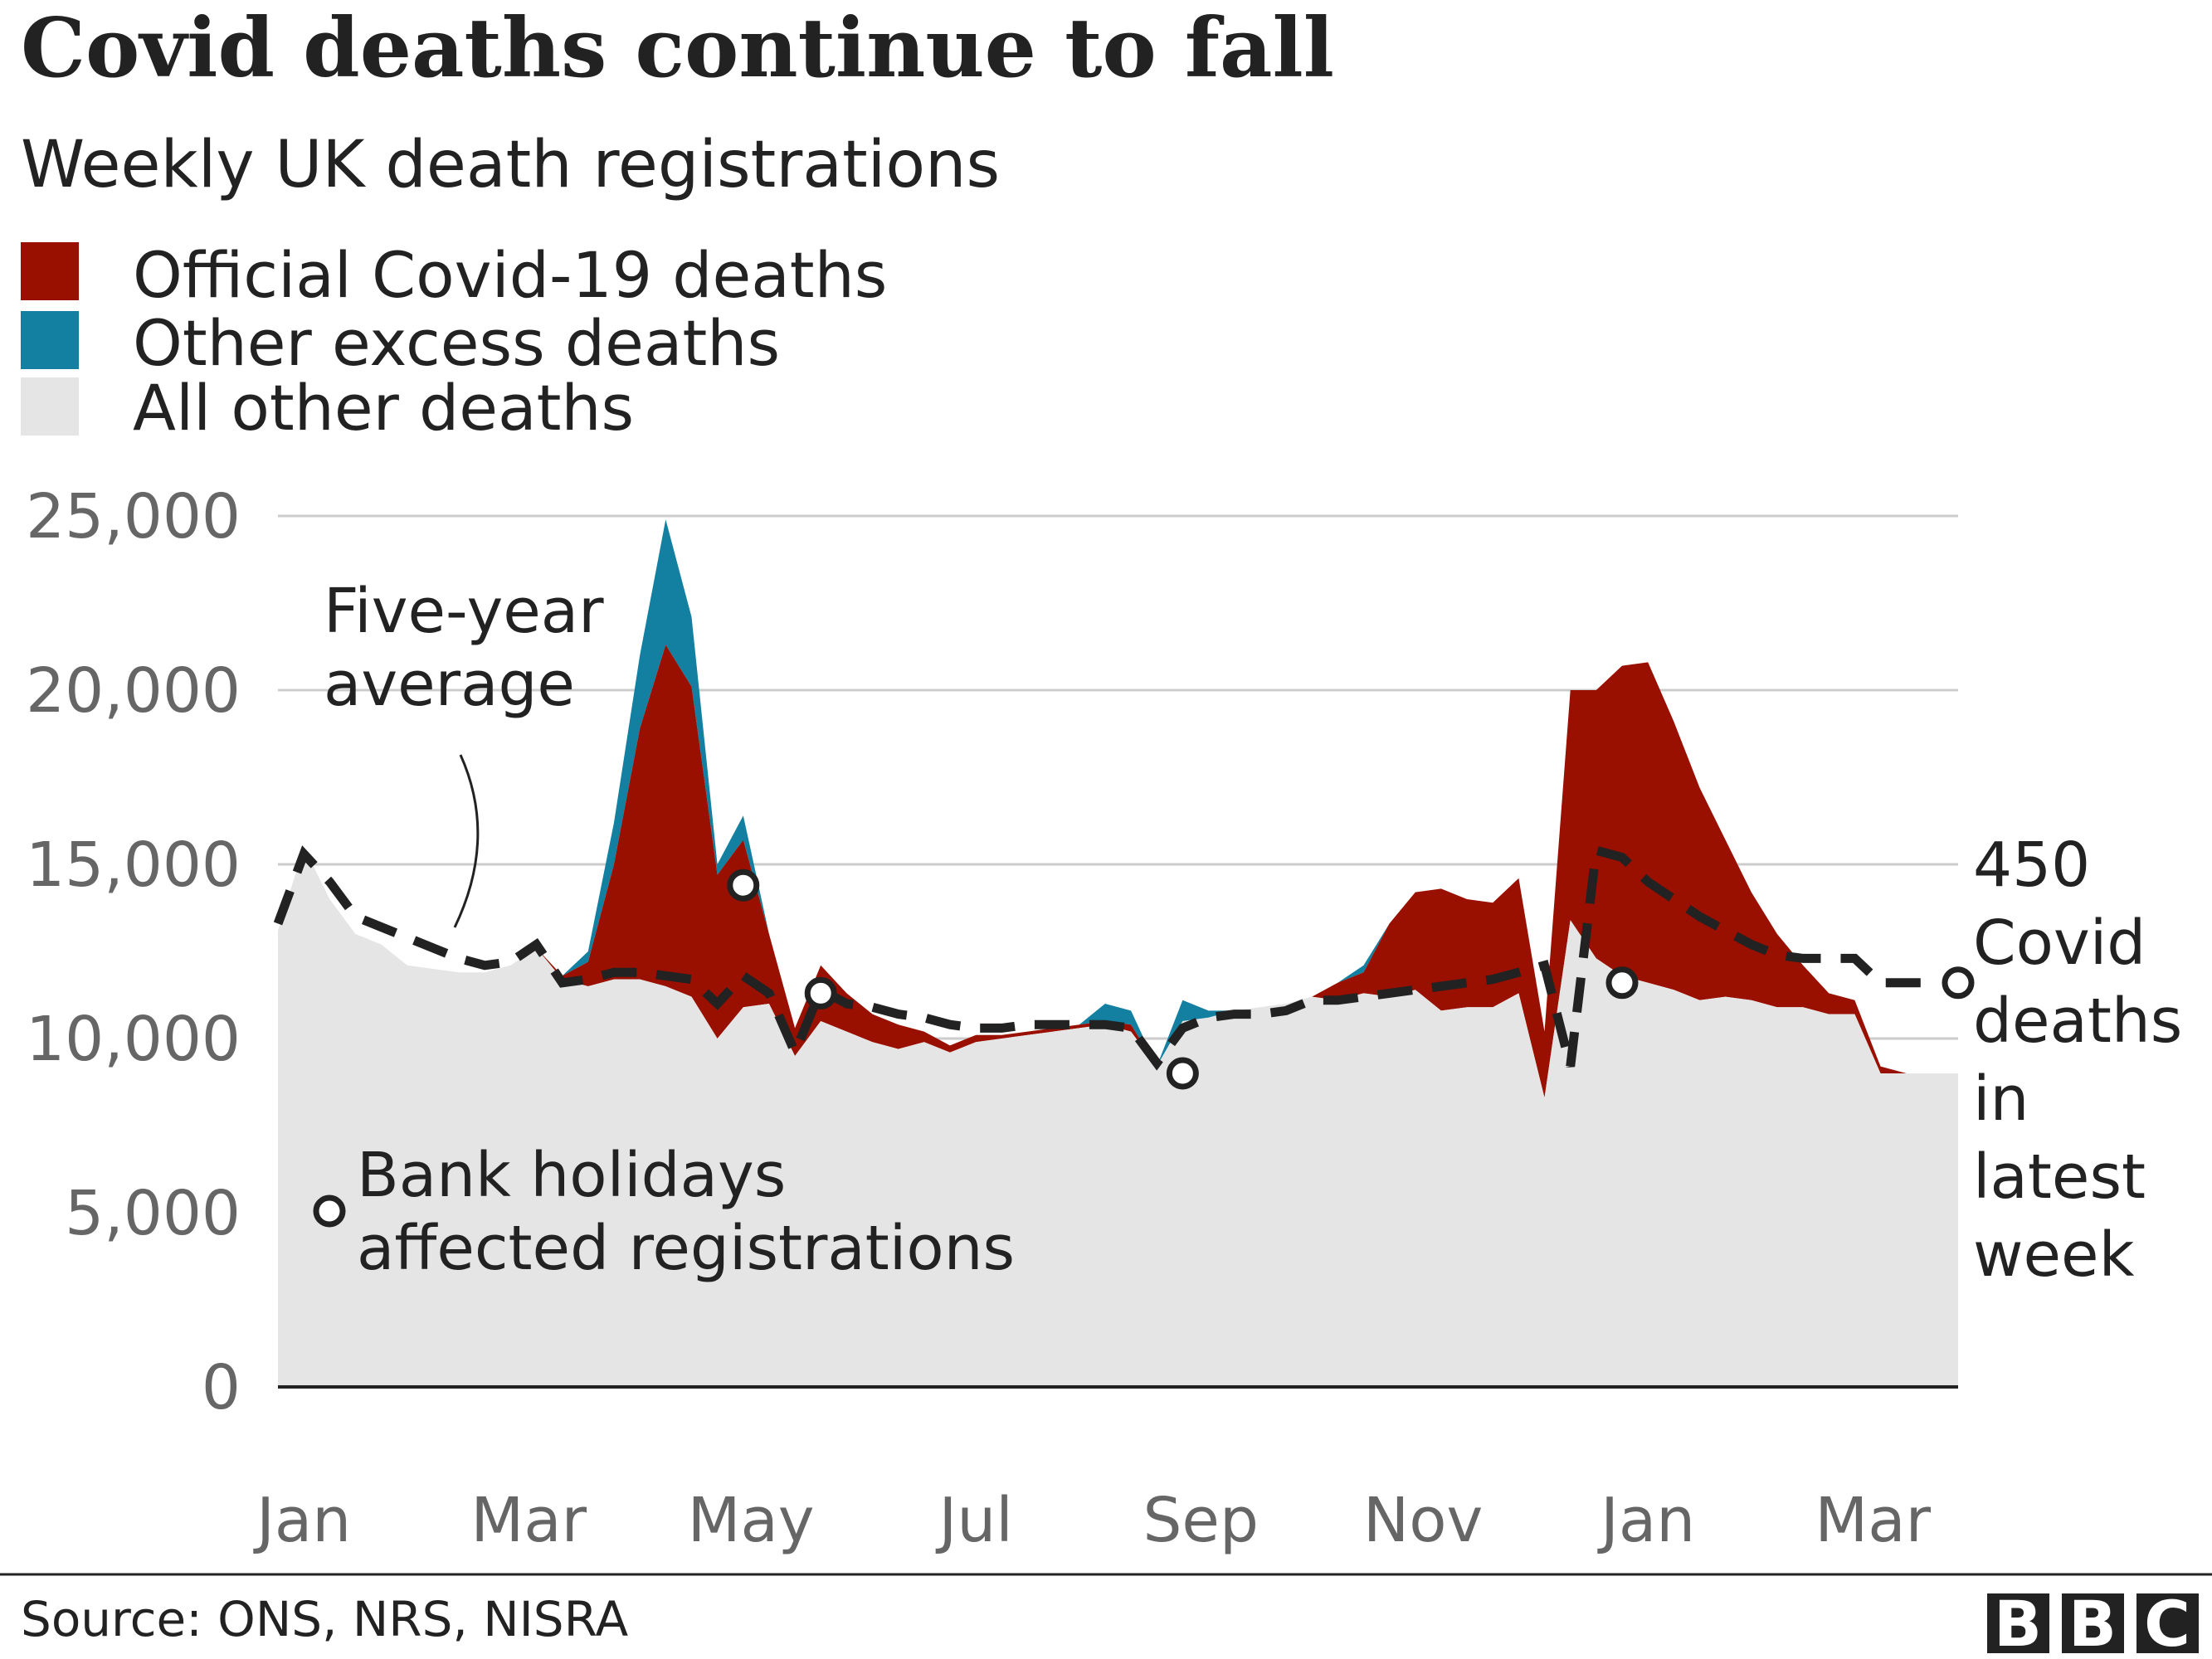 The height and width of the screenshot is (1659, 2212). Describe the element at coordinates (449, 684) in the screenshot. I see `five-year-label-line2: average` at that location.